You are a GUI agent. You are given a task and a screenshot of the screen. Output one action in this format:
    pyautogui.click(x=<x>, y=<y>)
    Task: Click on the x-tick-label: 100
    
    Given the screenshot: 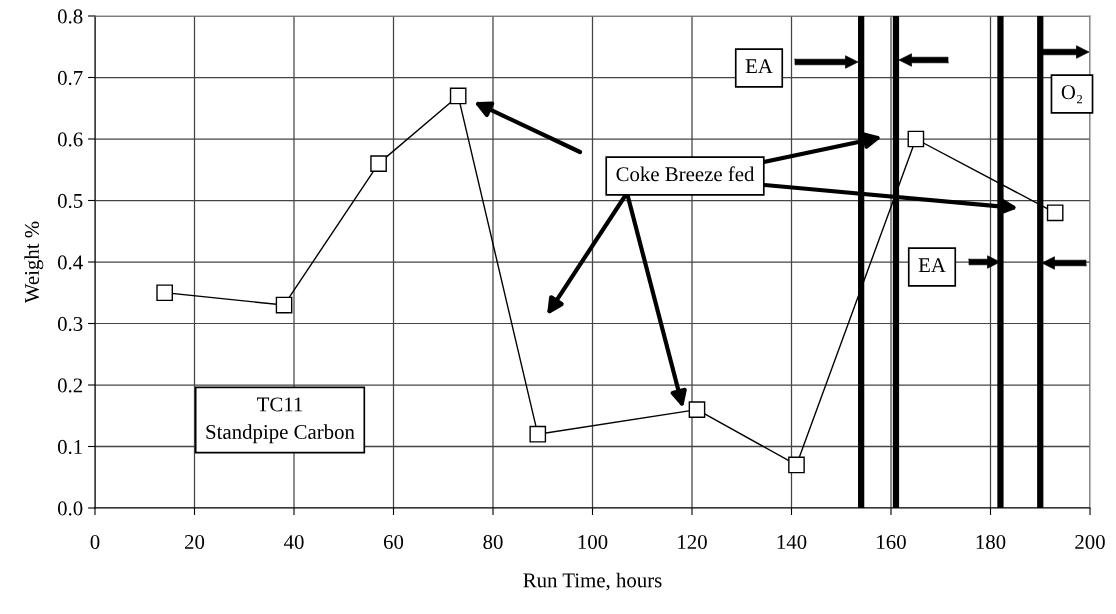 What is the action you would take?
    pyautogui.click(x=593, y=542)
    